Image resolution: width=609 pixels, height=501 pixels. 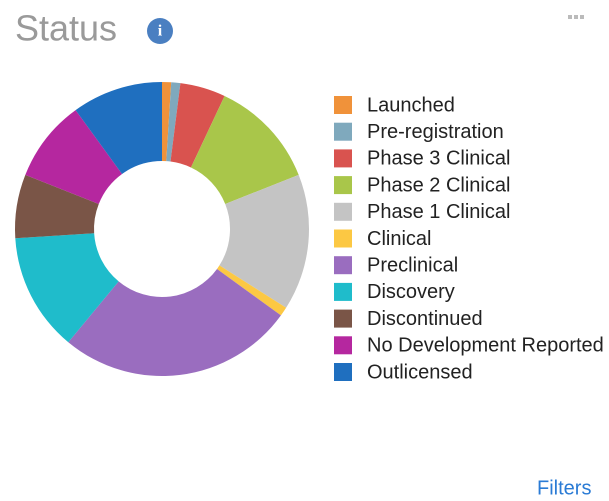 I want to click on legend-label: Launched, so click(x=411, y=105).